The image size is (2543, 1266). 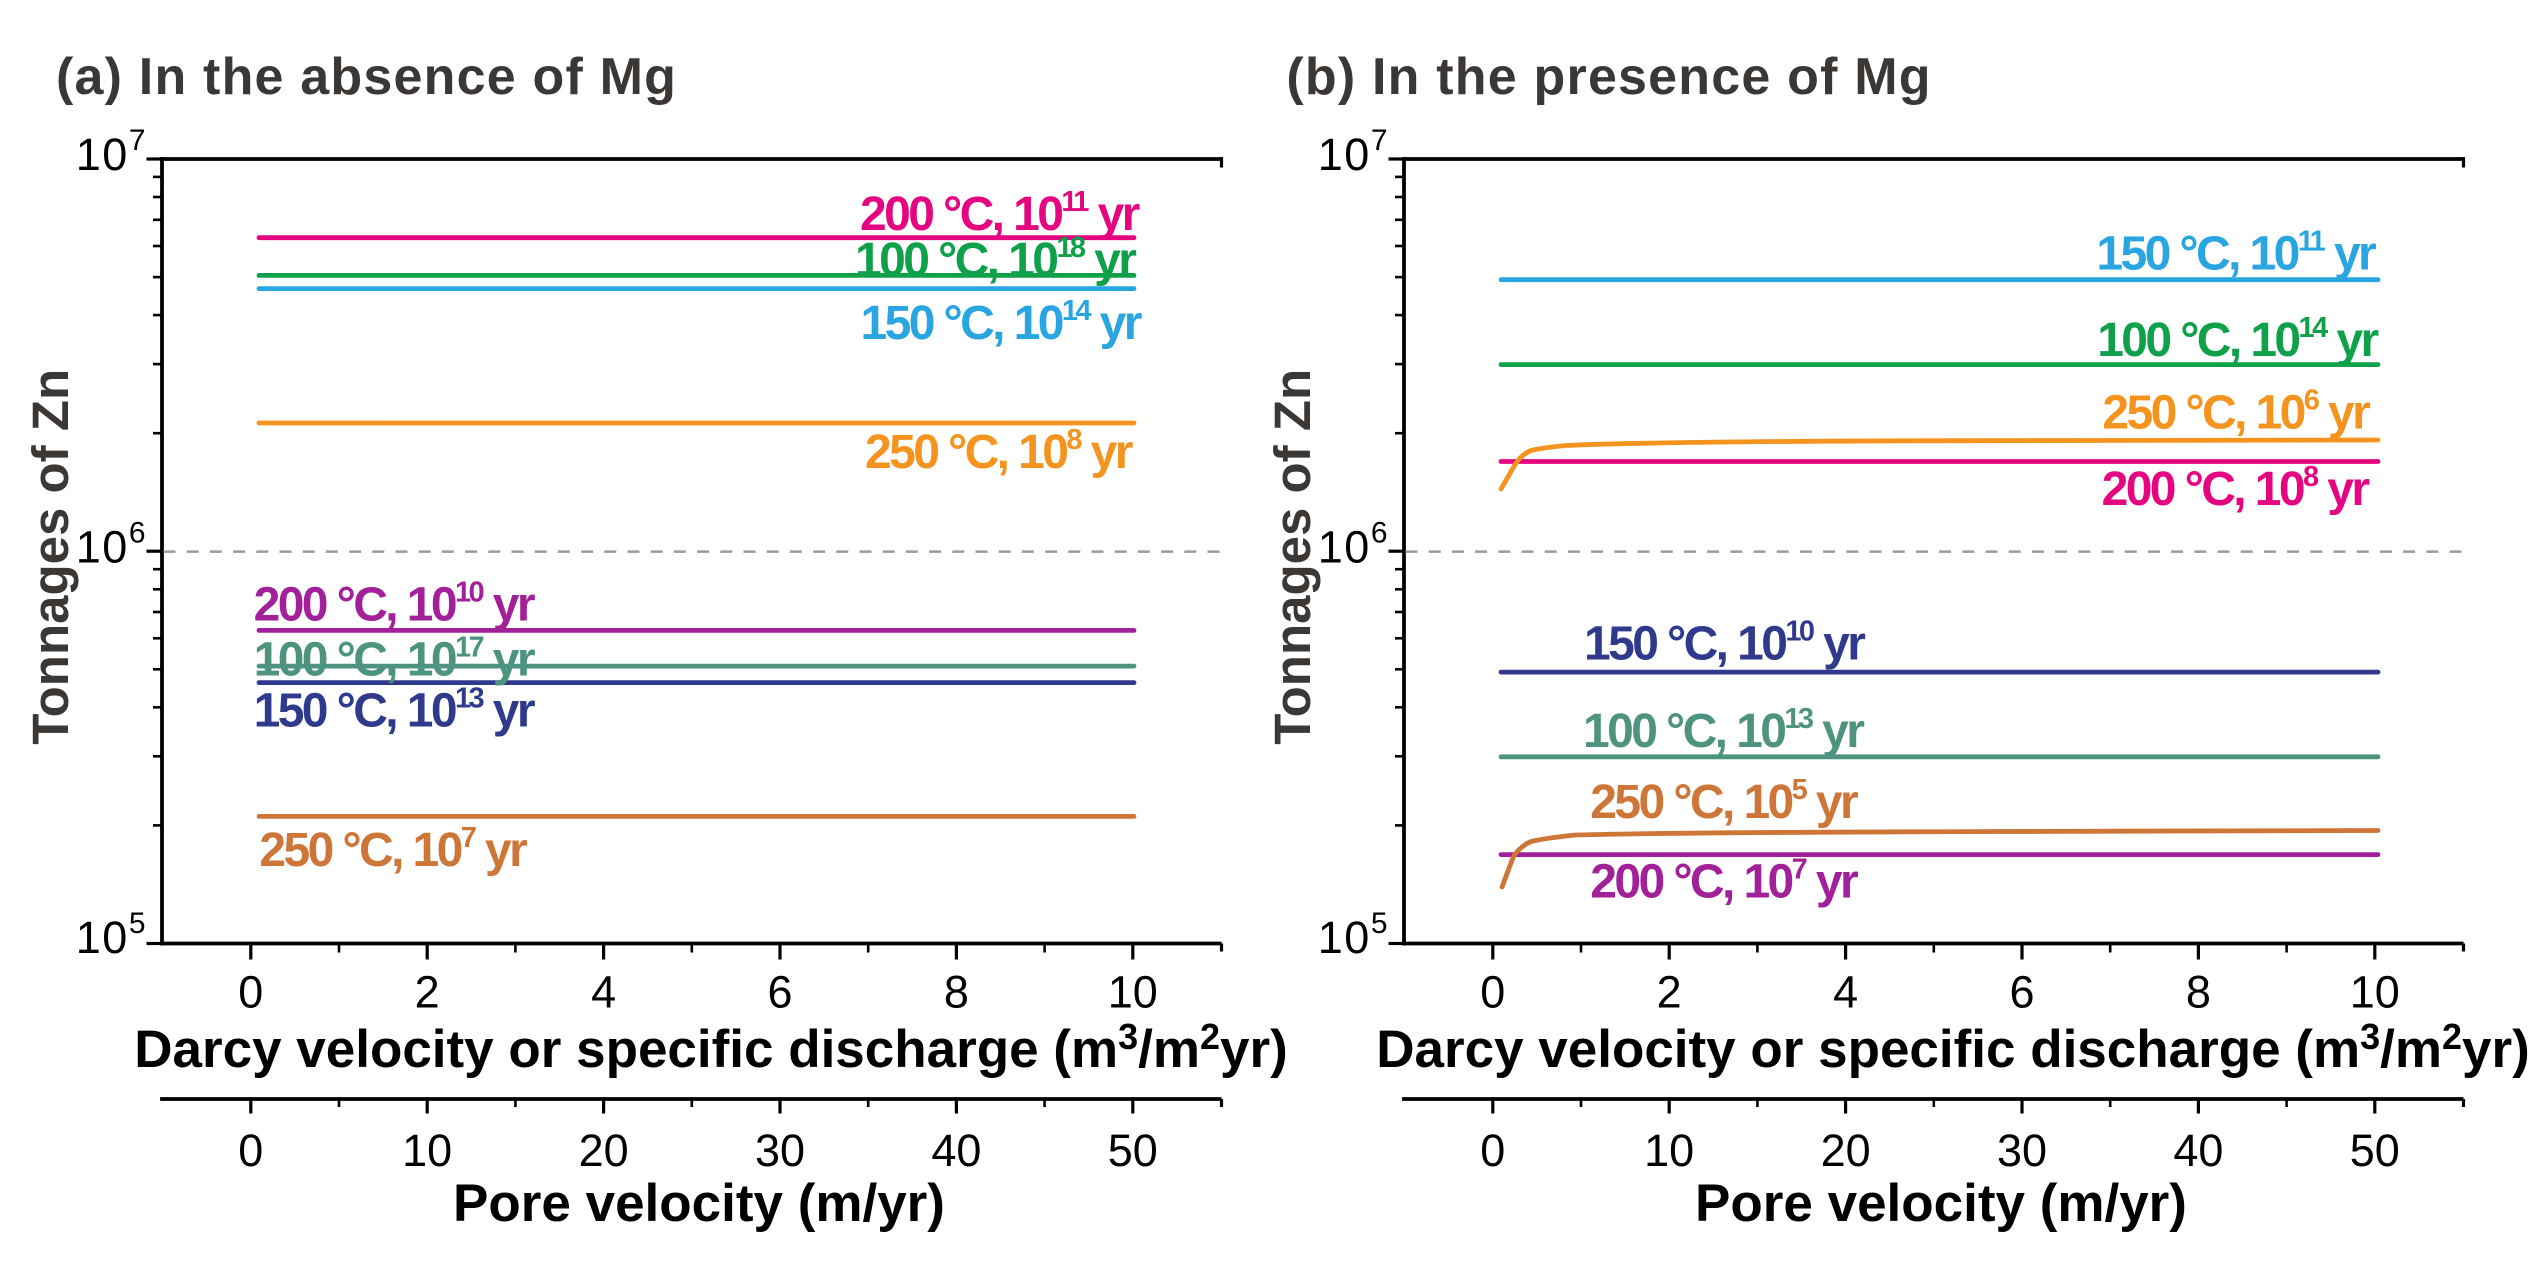 What do you see at coordinates (111, 545) in the screenshot?
I see `svg-text: 10⁶` at bounding box center [111, 545].